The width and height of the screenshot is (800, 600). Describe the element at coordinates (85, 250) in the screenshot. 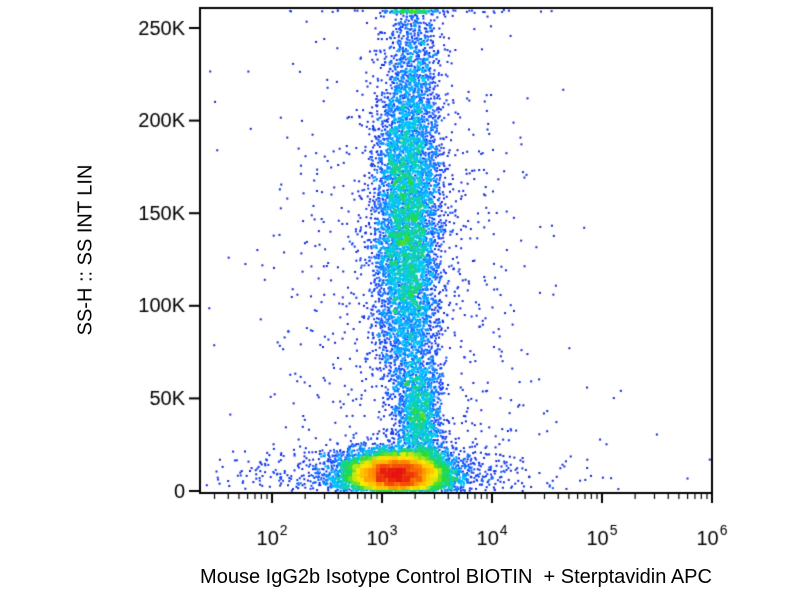

I see `y-axis-title: SS-H :: SS INT LIN` at that location.